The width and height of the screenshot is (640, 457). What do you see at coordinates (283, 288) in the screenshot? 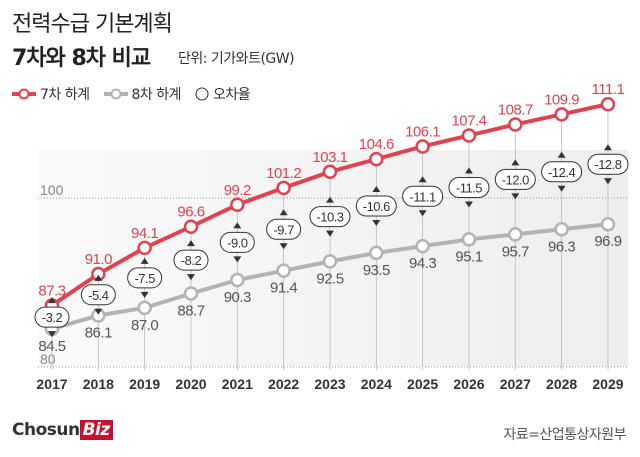
I see `data-label-8th: 91.4` at bounding box center [283, 288].